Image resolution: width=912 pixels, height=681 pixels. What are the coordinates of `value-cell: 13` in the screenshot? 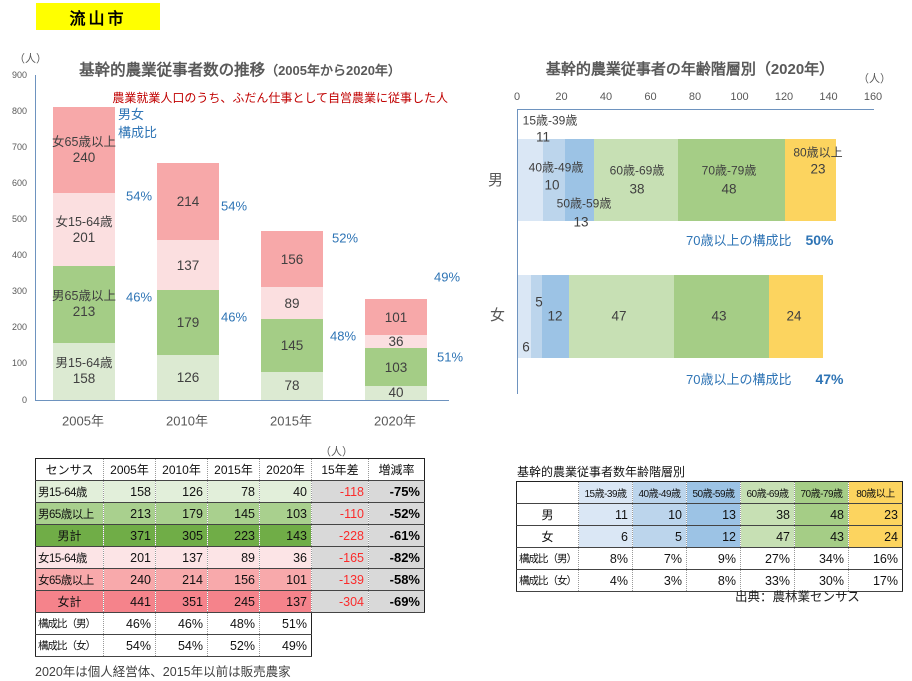 It's located at (713, 514).